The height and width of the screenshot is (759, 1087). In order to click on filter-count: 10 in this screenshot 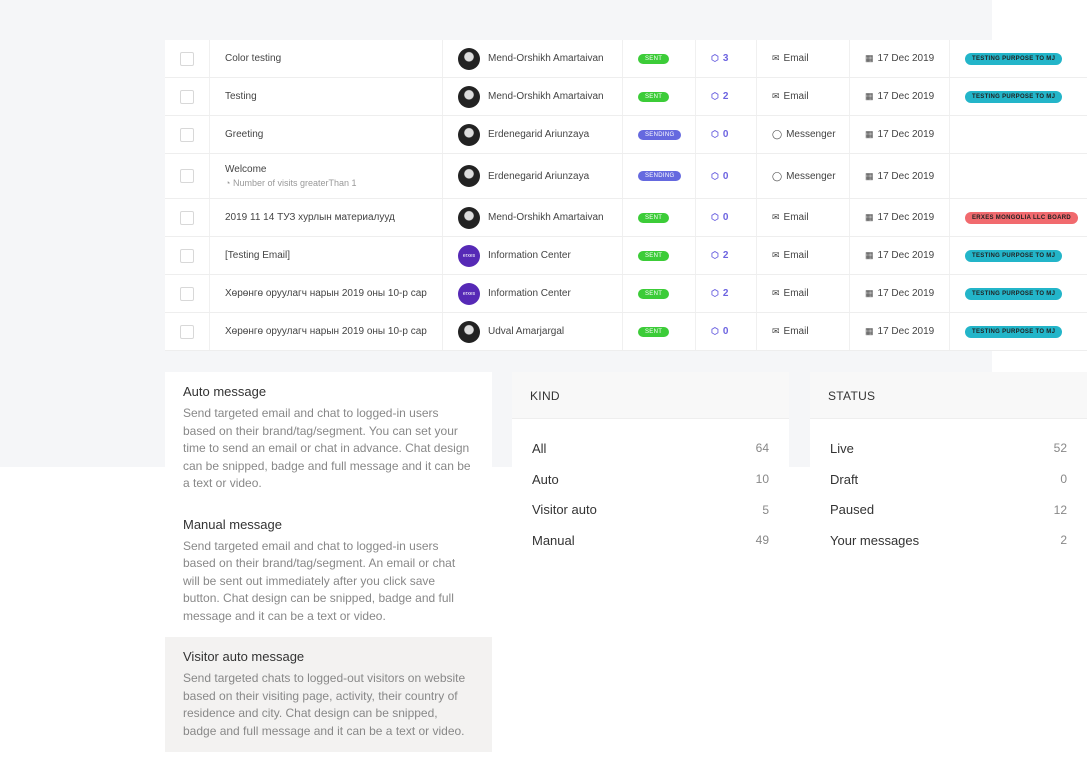, I will do `click(762, 479)`.